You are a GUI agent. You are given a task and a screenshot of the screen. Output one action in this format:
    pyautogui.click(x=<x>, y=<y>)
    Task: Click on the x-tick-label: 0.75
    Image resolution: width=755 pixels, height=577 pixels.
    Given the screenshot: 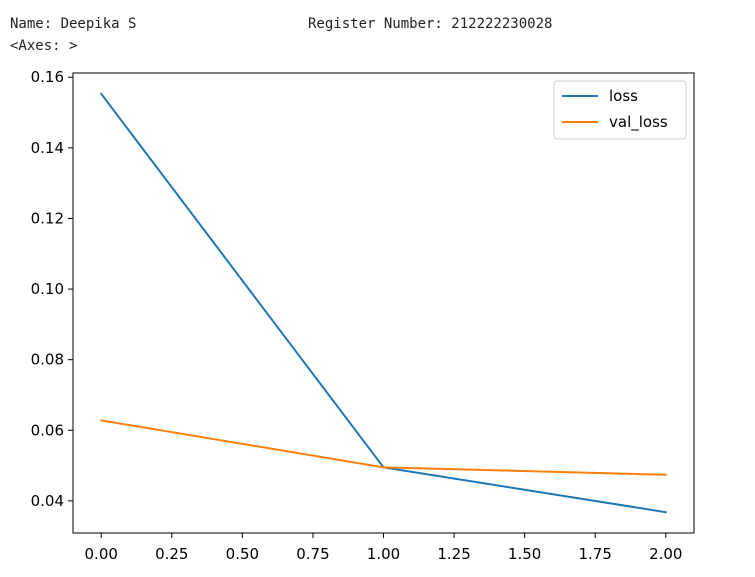 What is the action you would take?
    pyautogui.click(x=312, y=554)
    